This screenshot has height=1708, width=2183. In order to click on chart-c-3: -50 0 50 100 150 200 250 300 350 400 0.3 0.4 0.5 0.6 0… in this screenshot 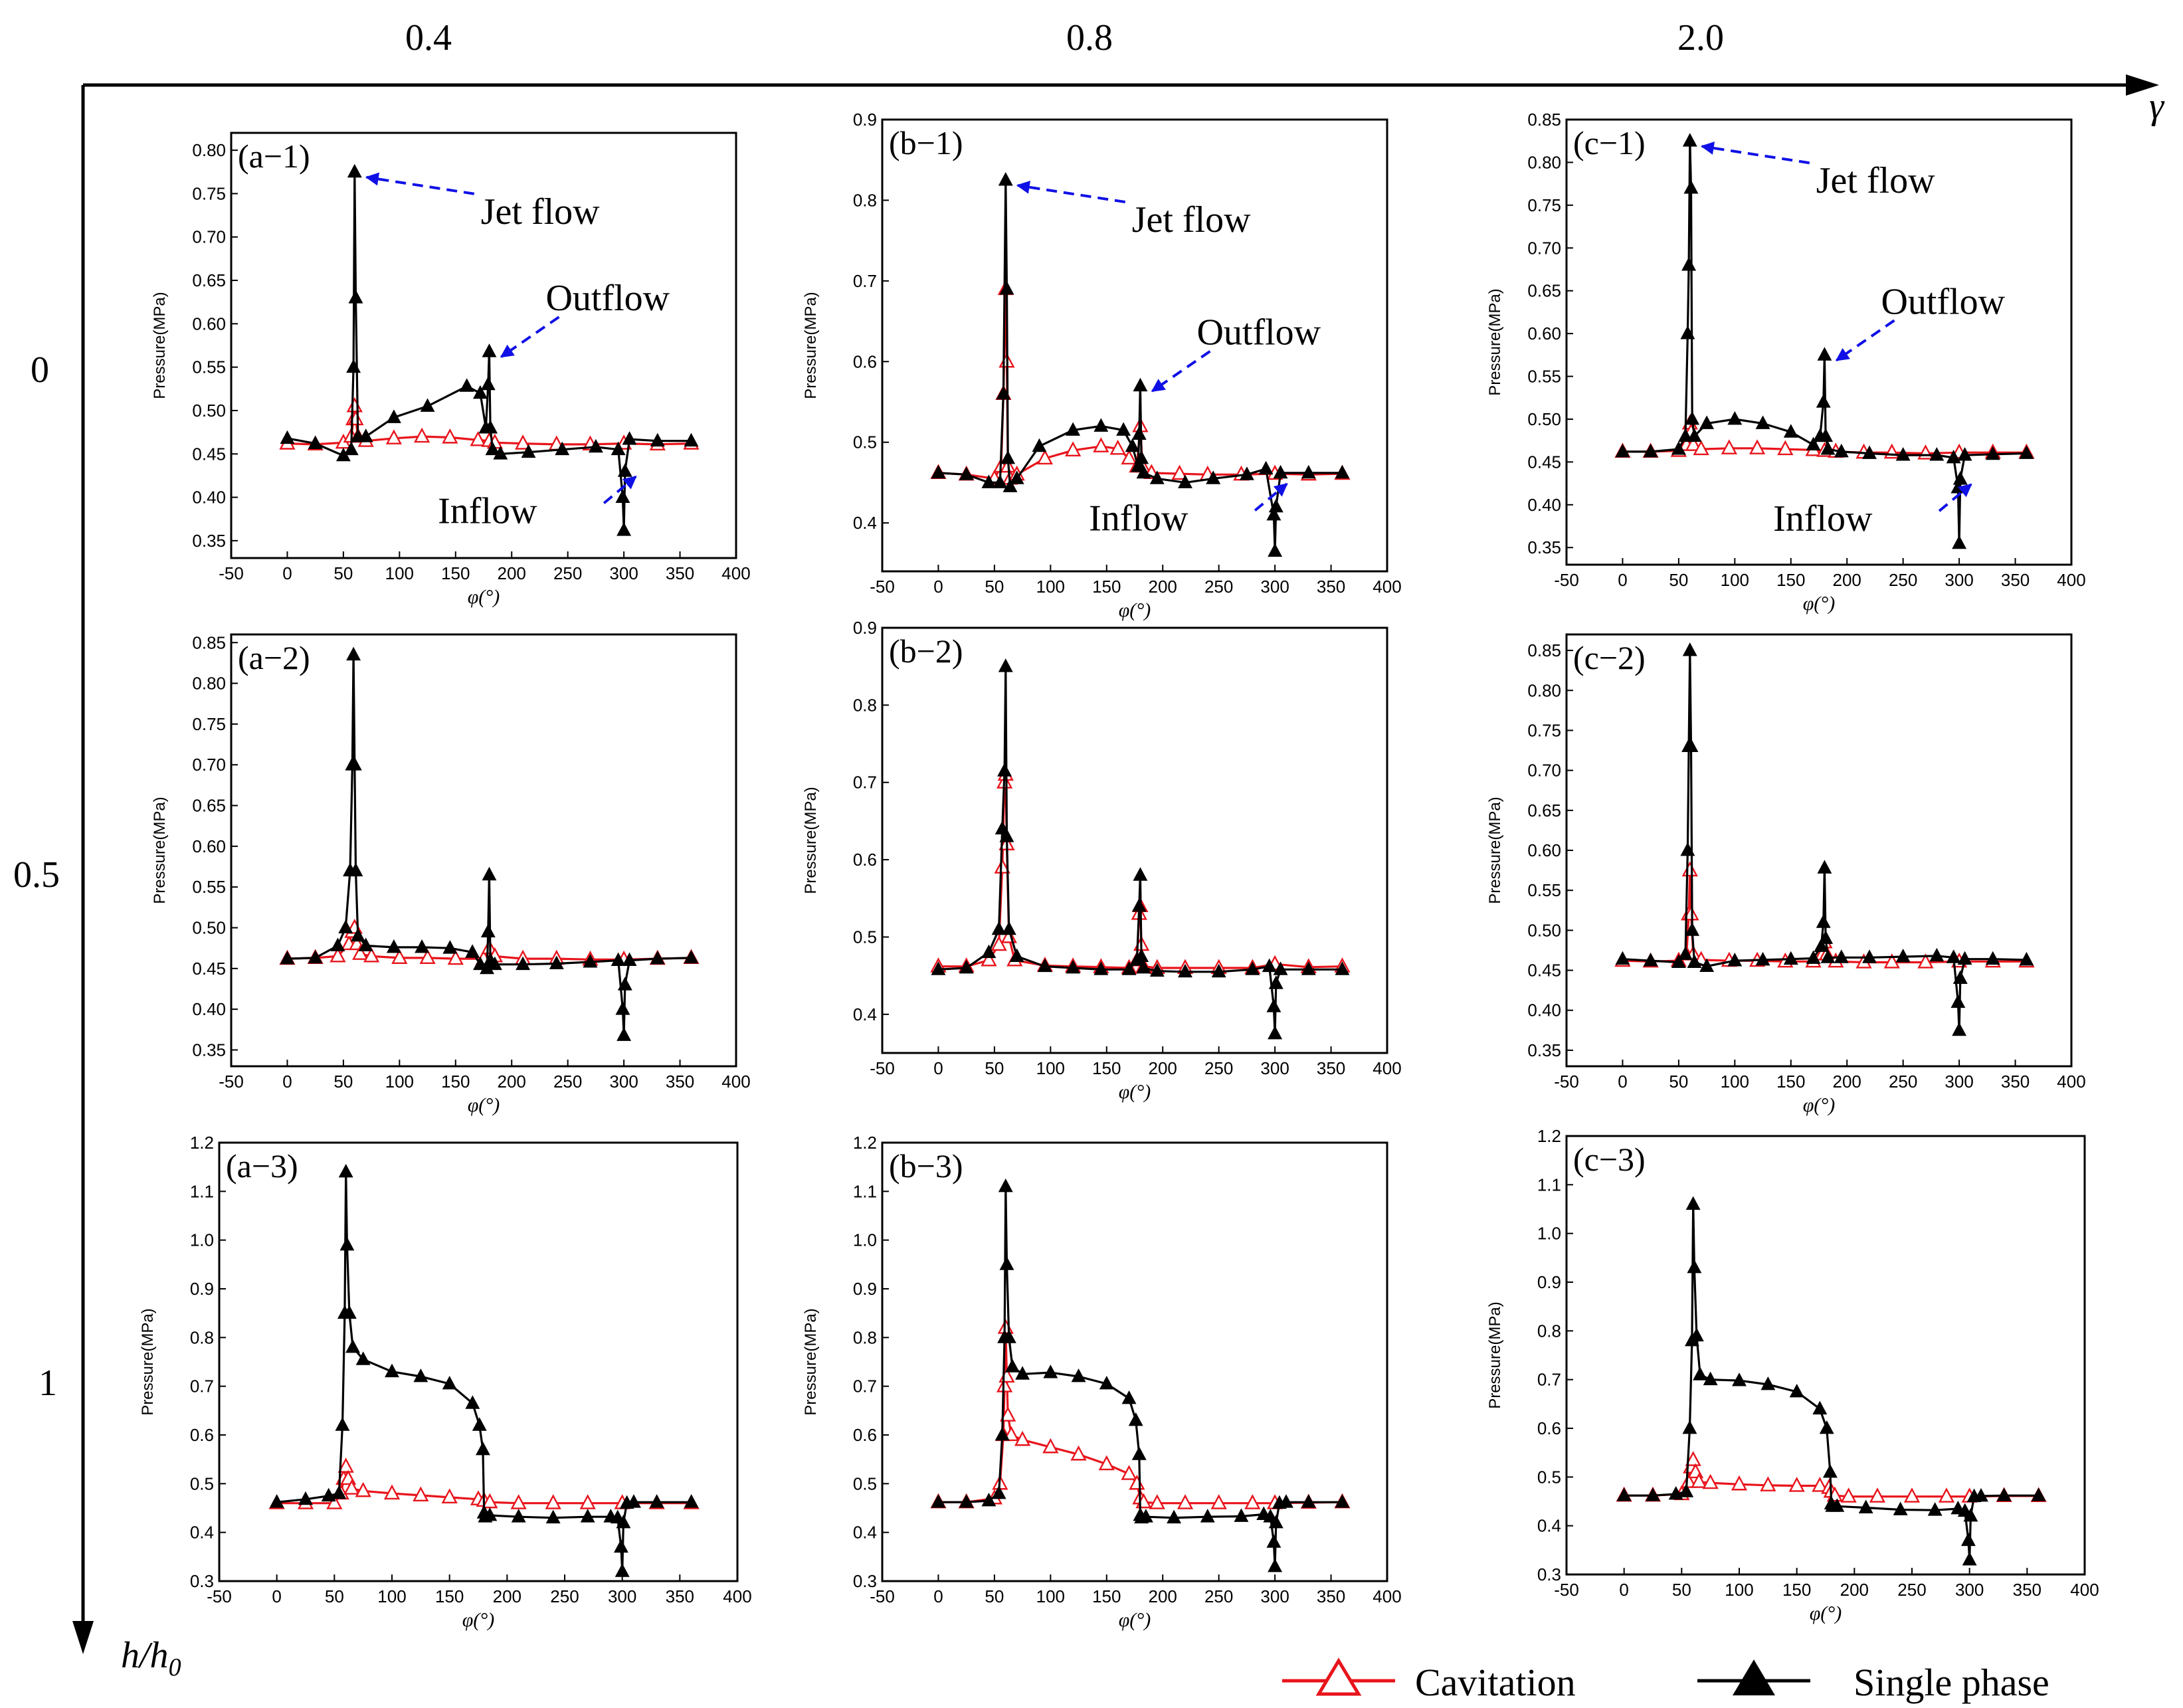, I will do `click(1792, 1375)`.